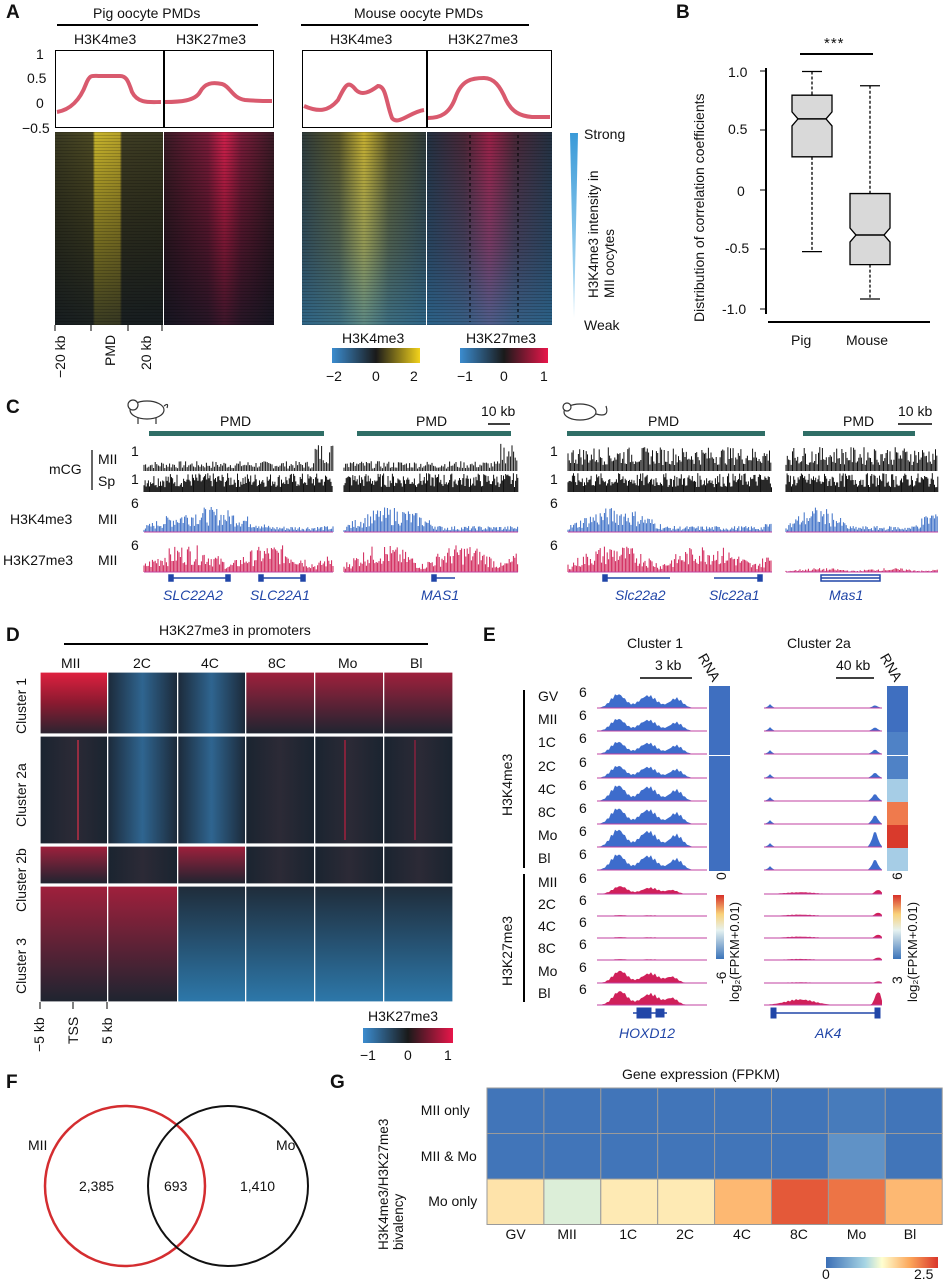  Describe the element at coordinates (448, 1155) in the screenshot. I see `g-row-1: MII & Mo` at that location.